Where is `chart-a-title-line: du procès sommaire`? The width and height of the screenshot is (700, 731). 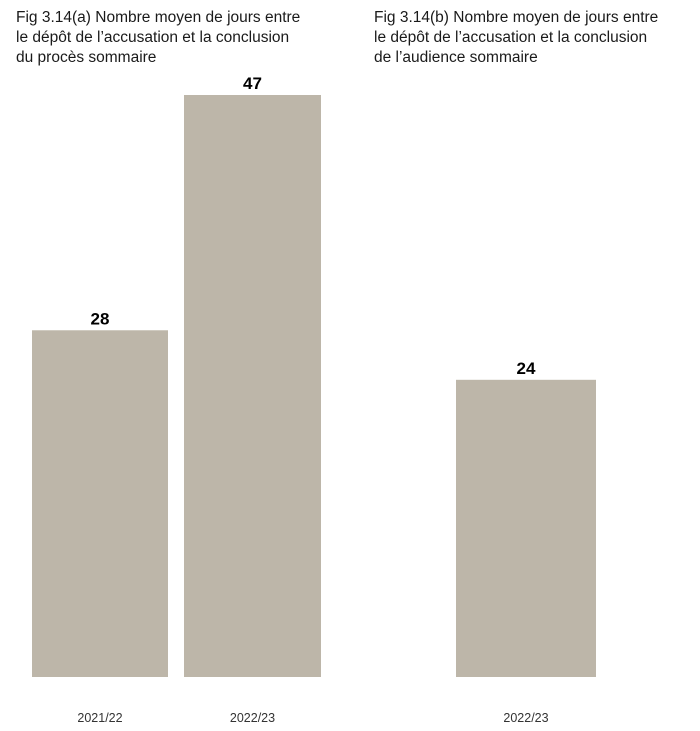
chart-a-title-line: du procès sommaire is located at coordinates (86, 57).